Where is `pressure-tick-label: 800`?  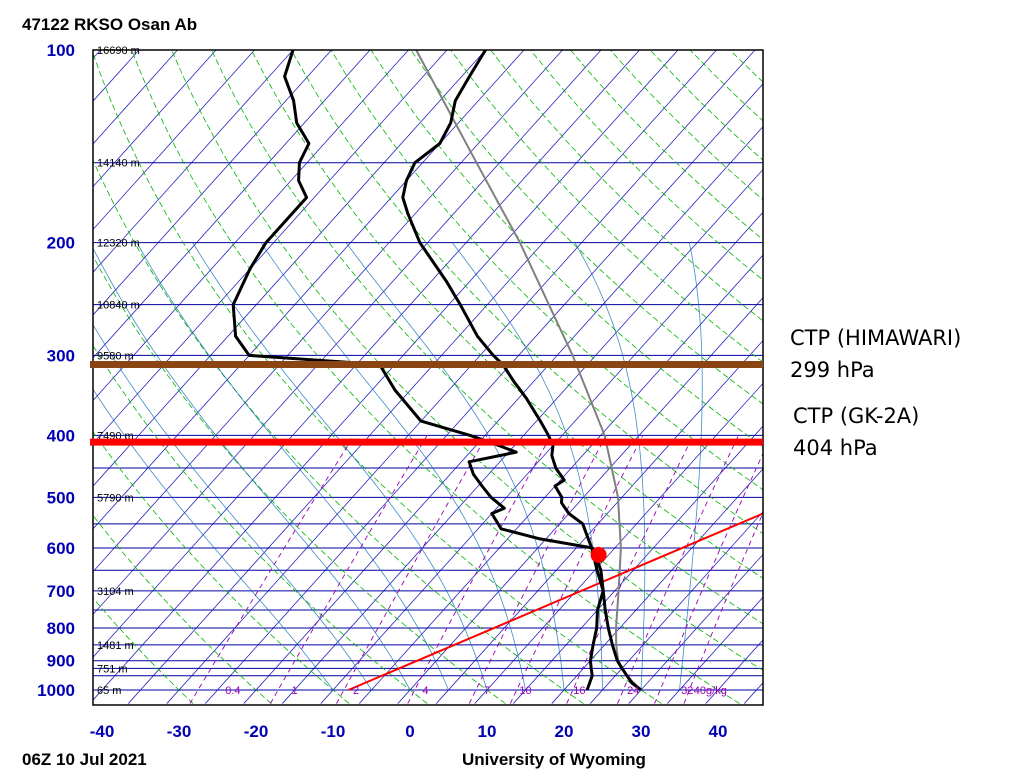 pressure-tick-label: 800 is located at coordinates (61, 628).